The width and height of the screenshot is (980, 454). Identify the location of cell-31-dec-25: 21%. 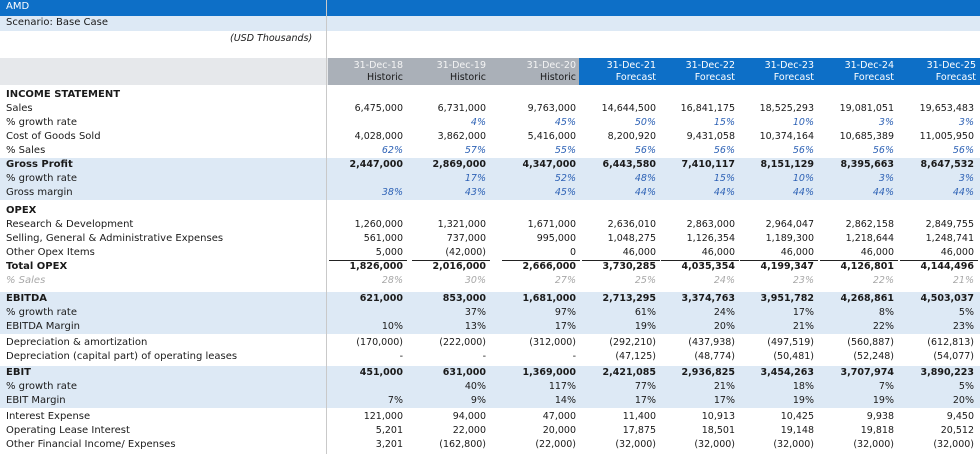
(963, 280).